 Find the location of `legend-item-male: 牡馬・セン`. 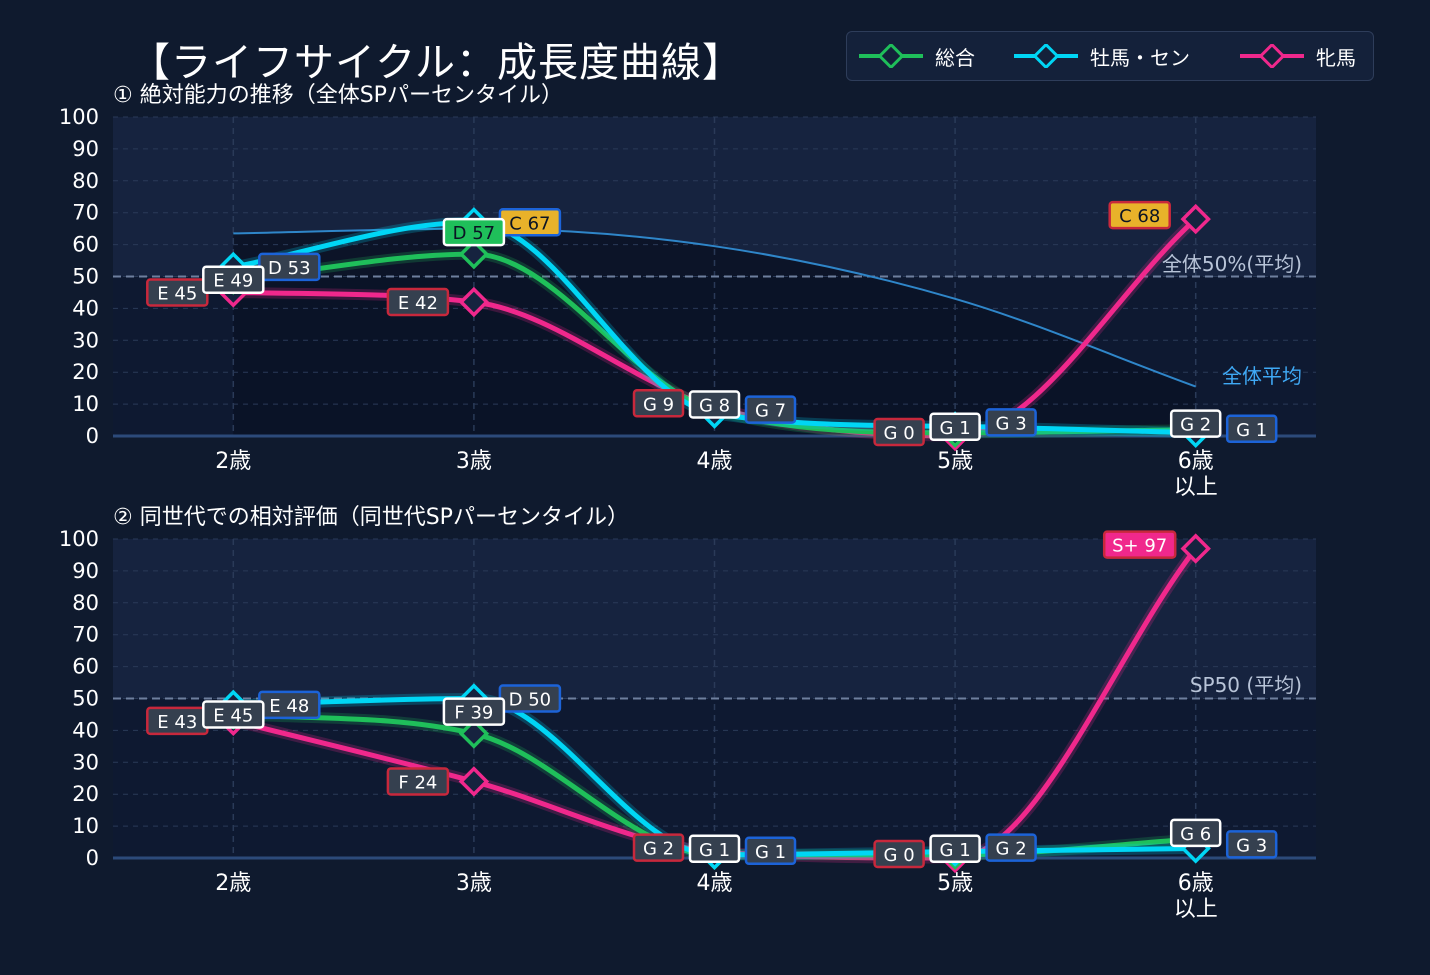

legend-item-male: 牡馬・セン is located at coordinates (1102, 56).